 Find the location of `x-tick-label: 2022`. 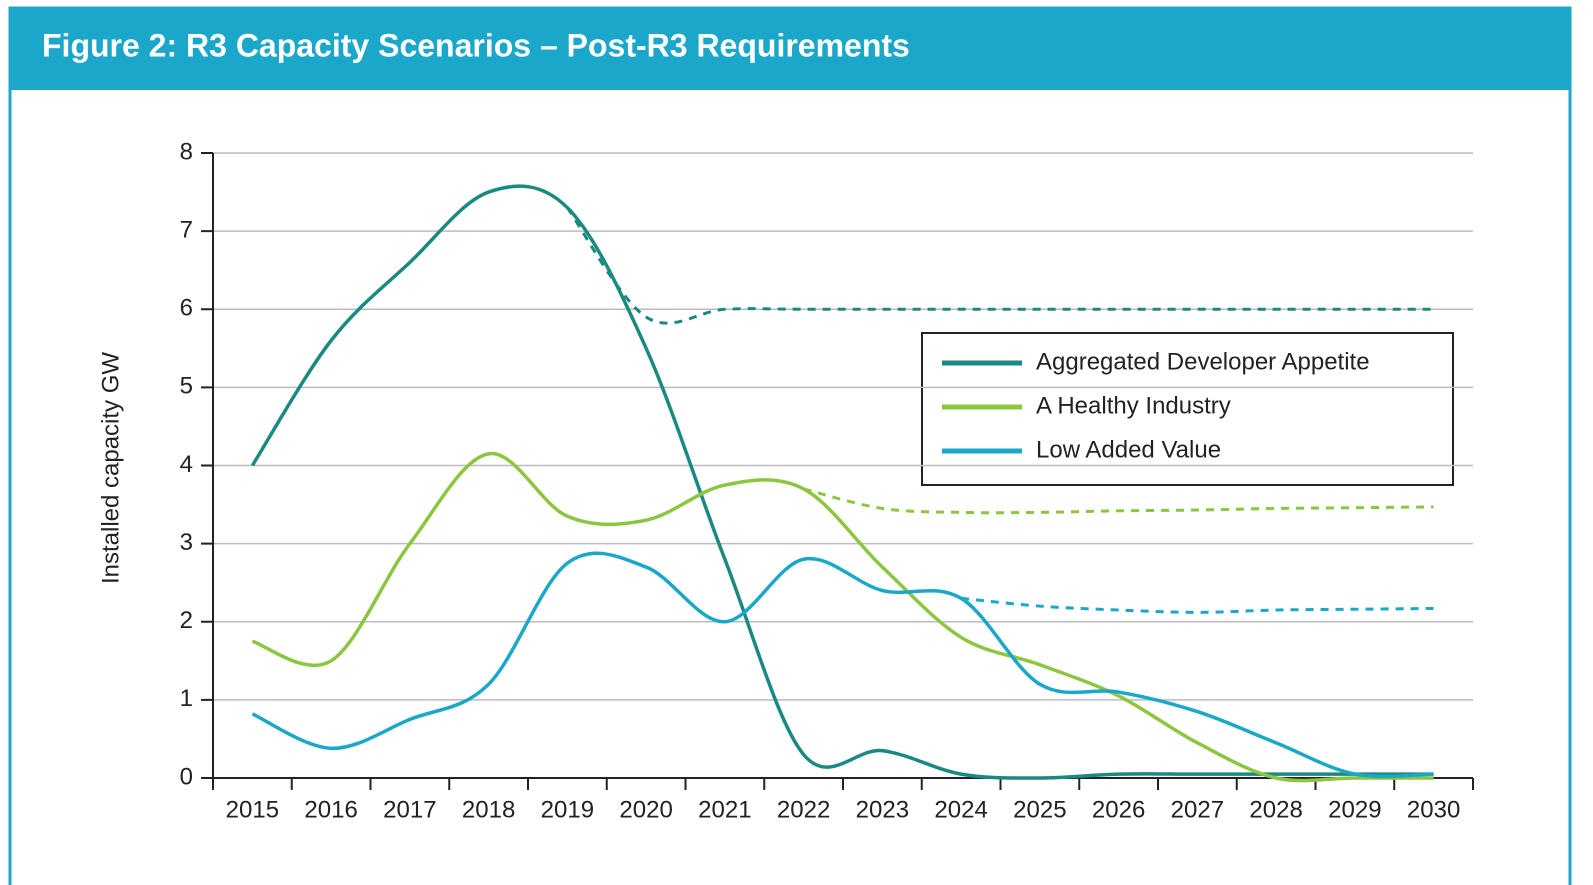

x-tick-label: 2022 is located at coordinates (803, 809).